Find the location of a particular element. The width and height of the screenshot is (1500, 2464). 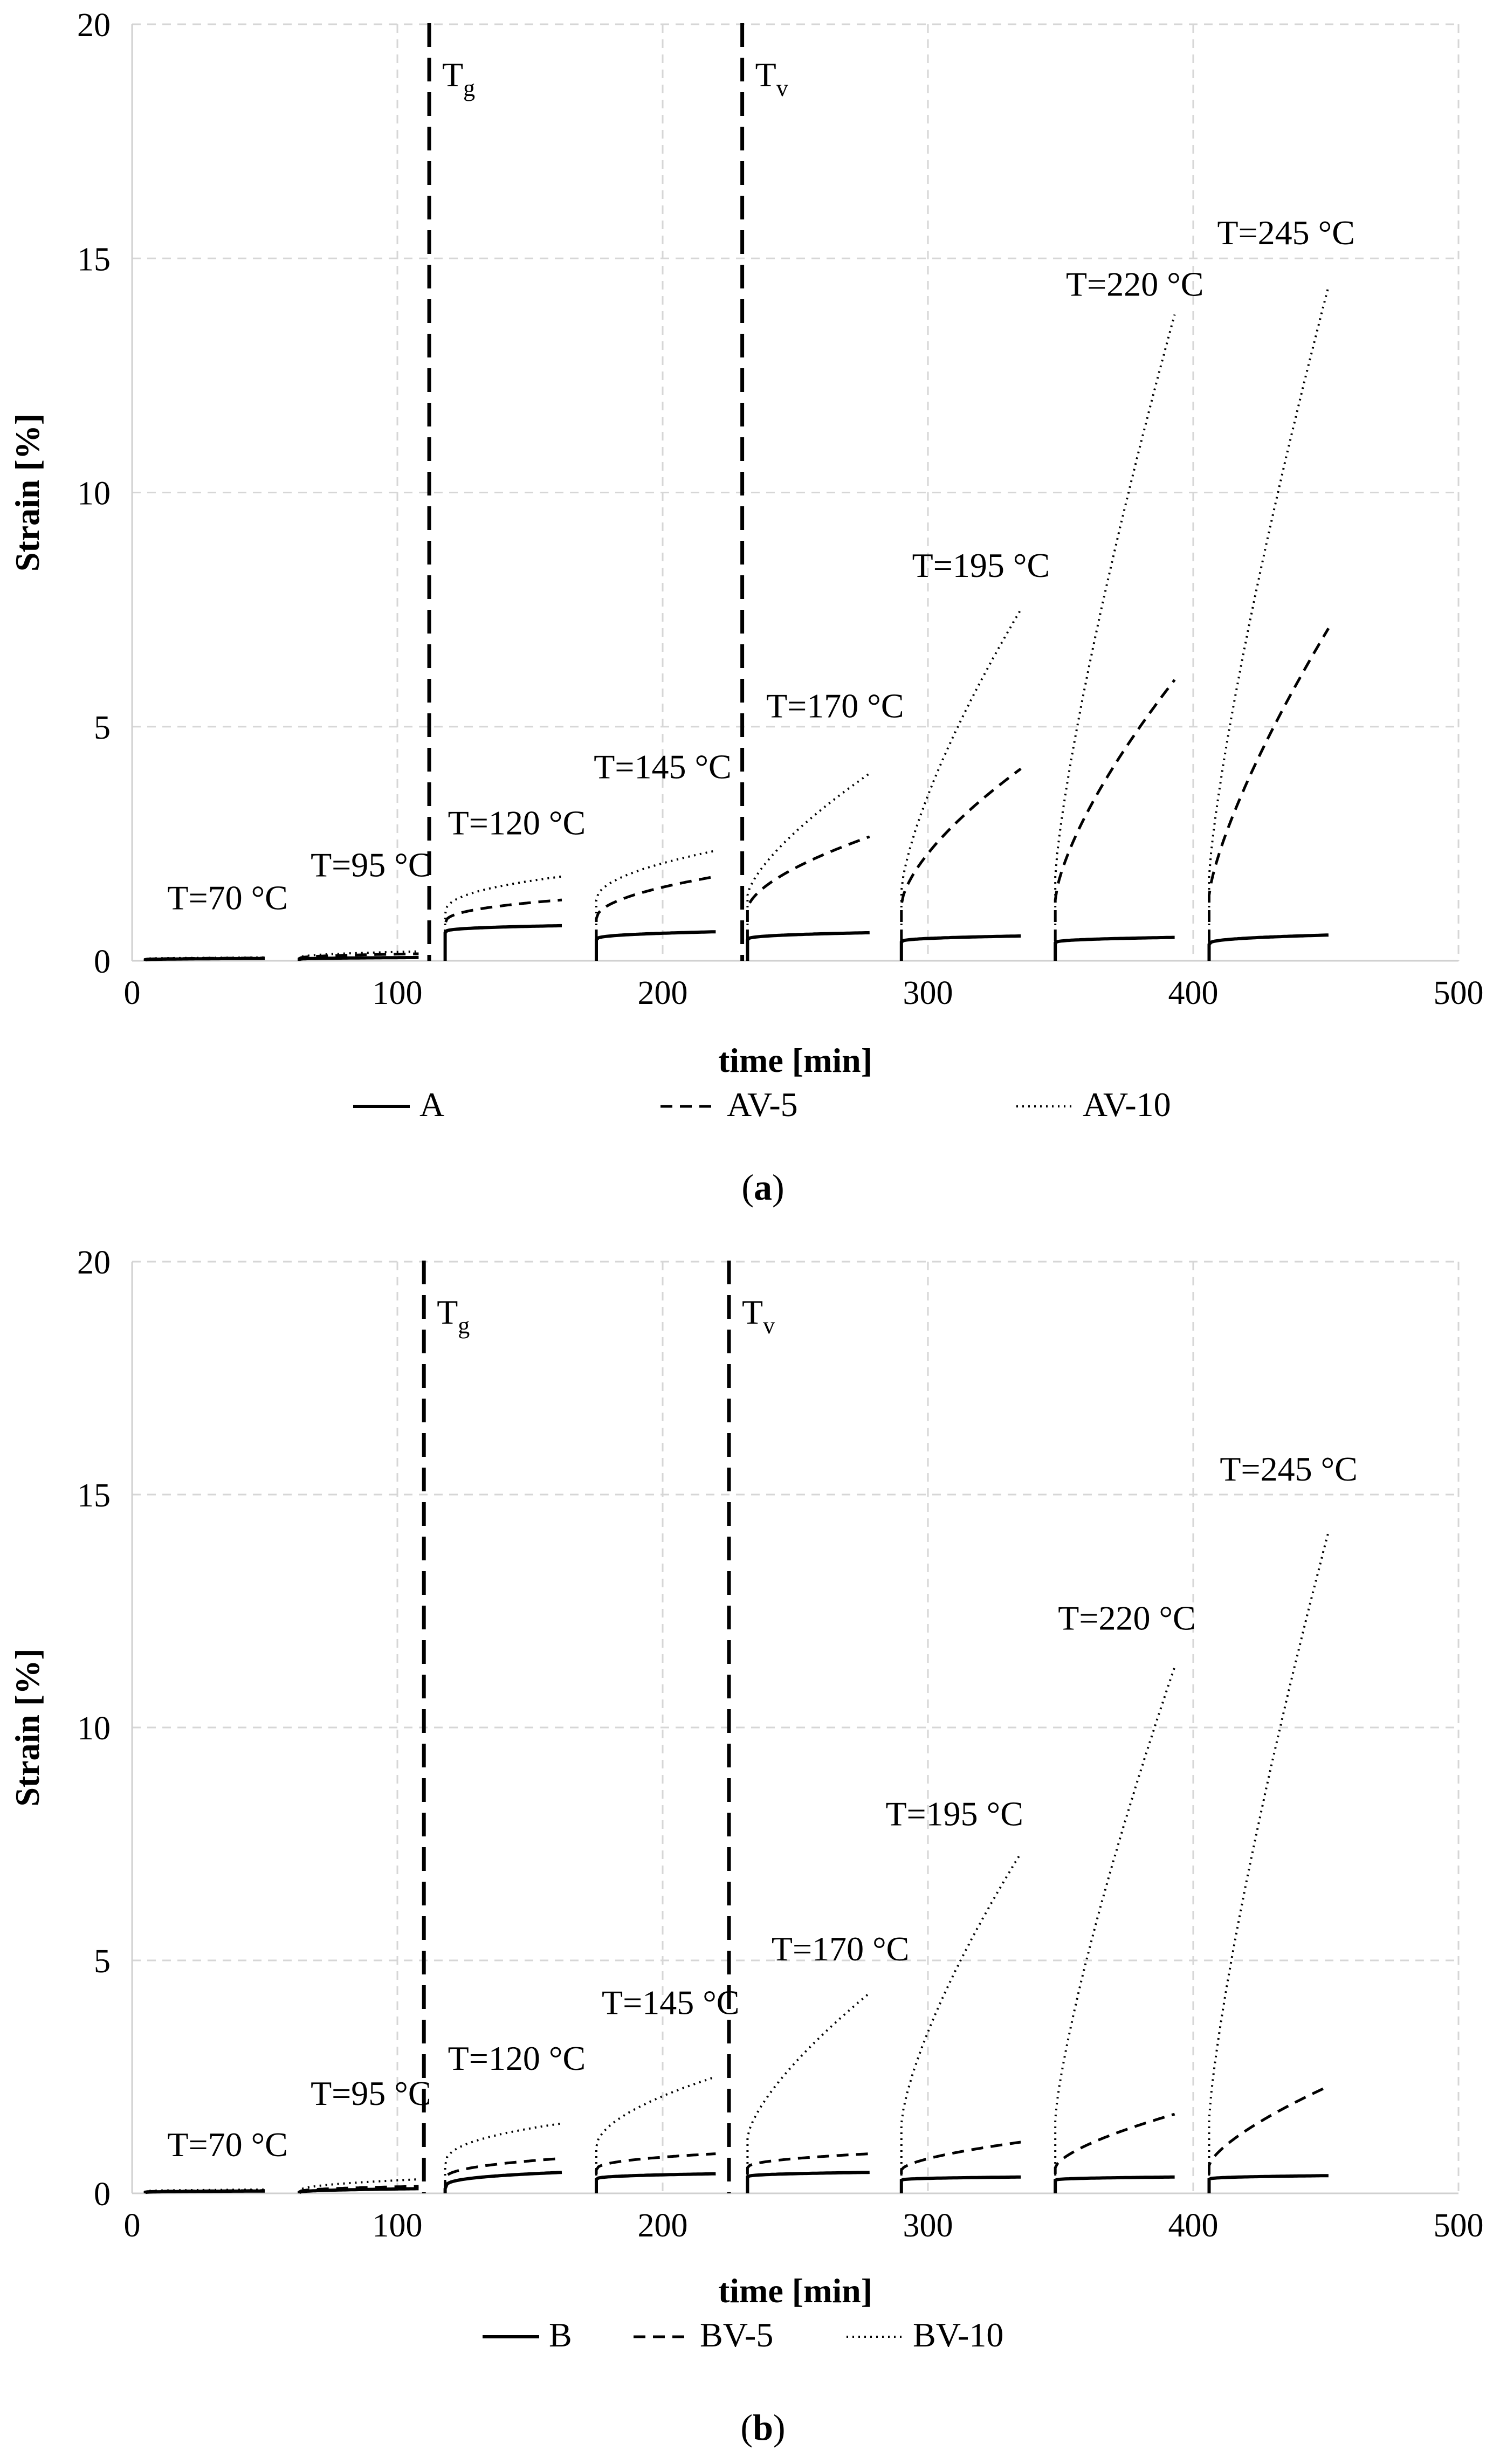

legend: B BV-5 BV-10 is located at coordinates (743, 2335).